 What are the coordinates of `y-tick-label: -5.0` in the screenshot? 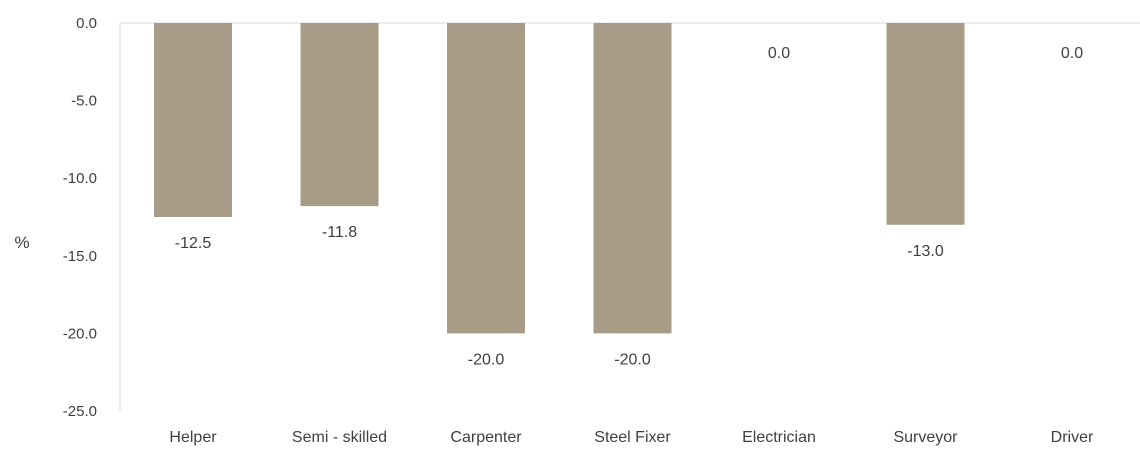 It's located at (84, 101).